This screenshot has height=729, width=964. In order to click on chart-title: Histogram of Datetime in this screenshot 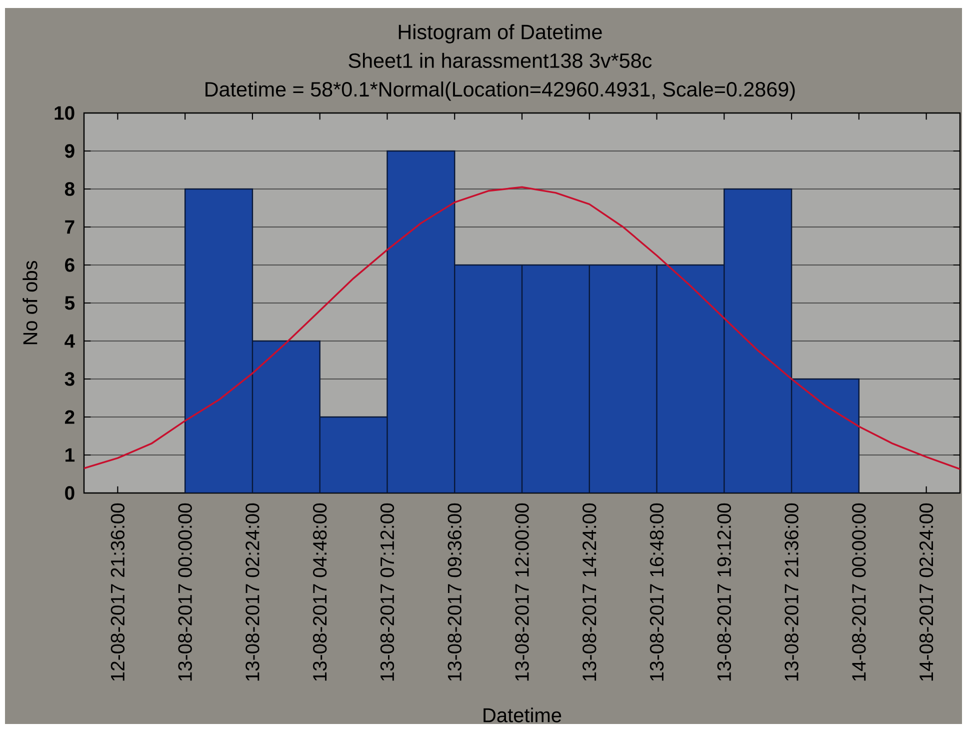, I will do `click(500, 34)`.